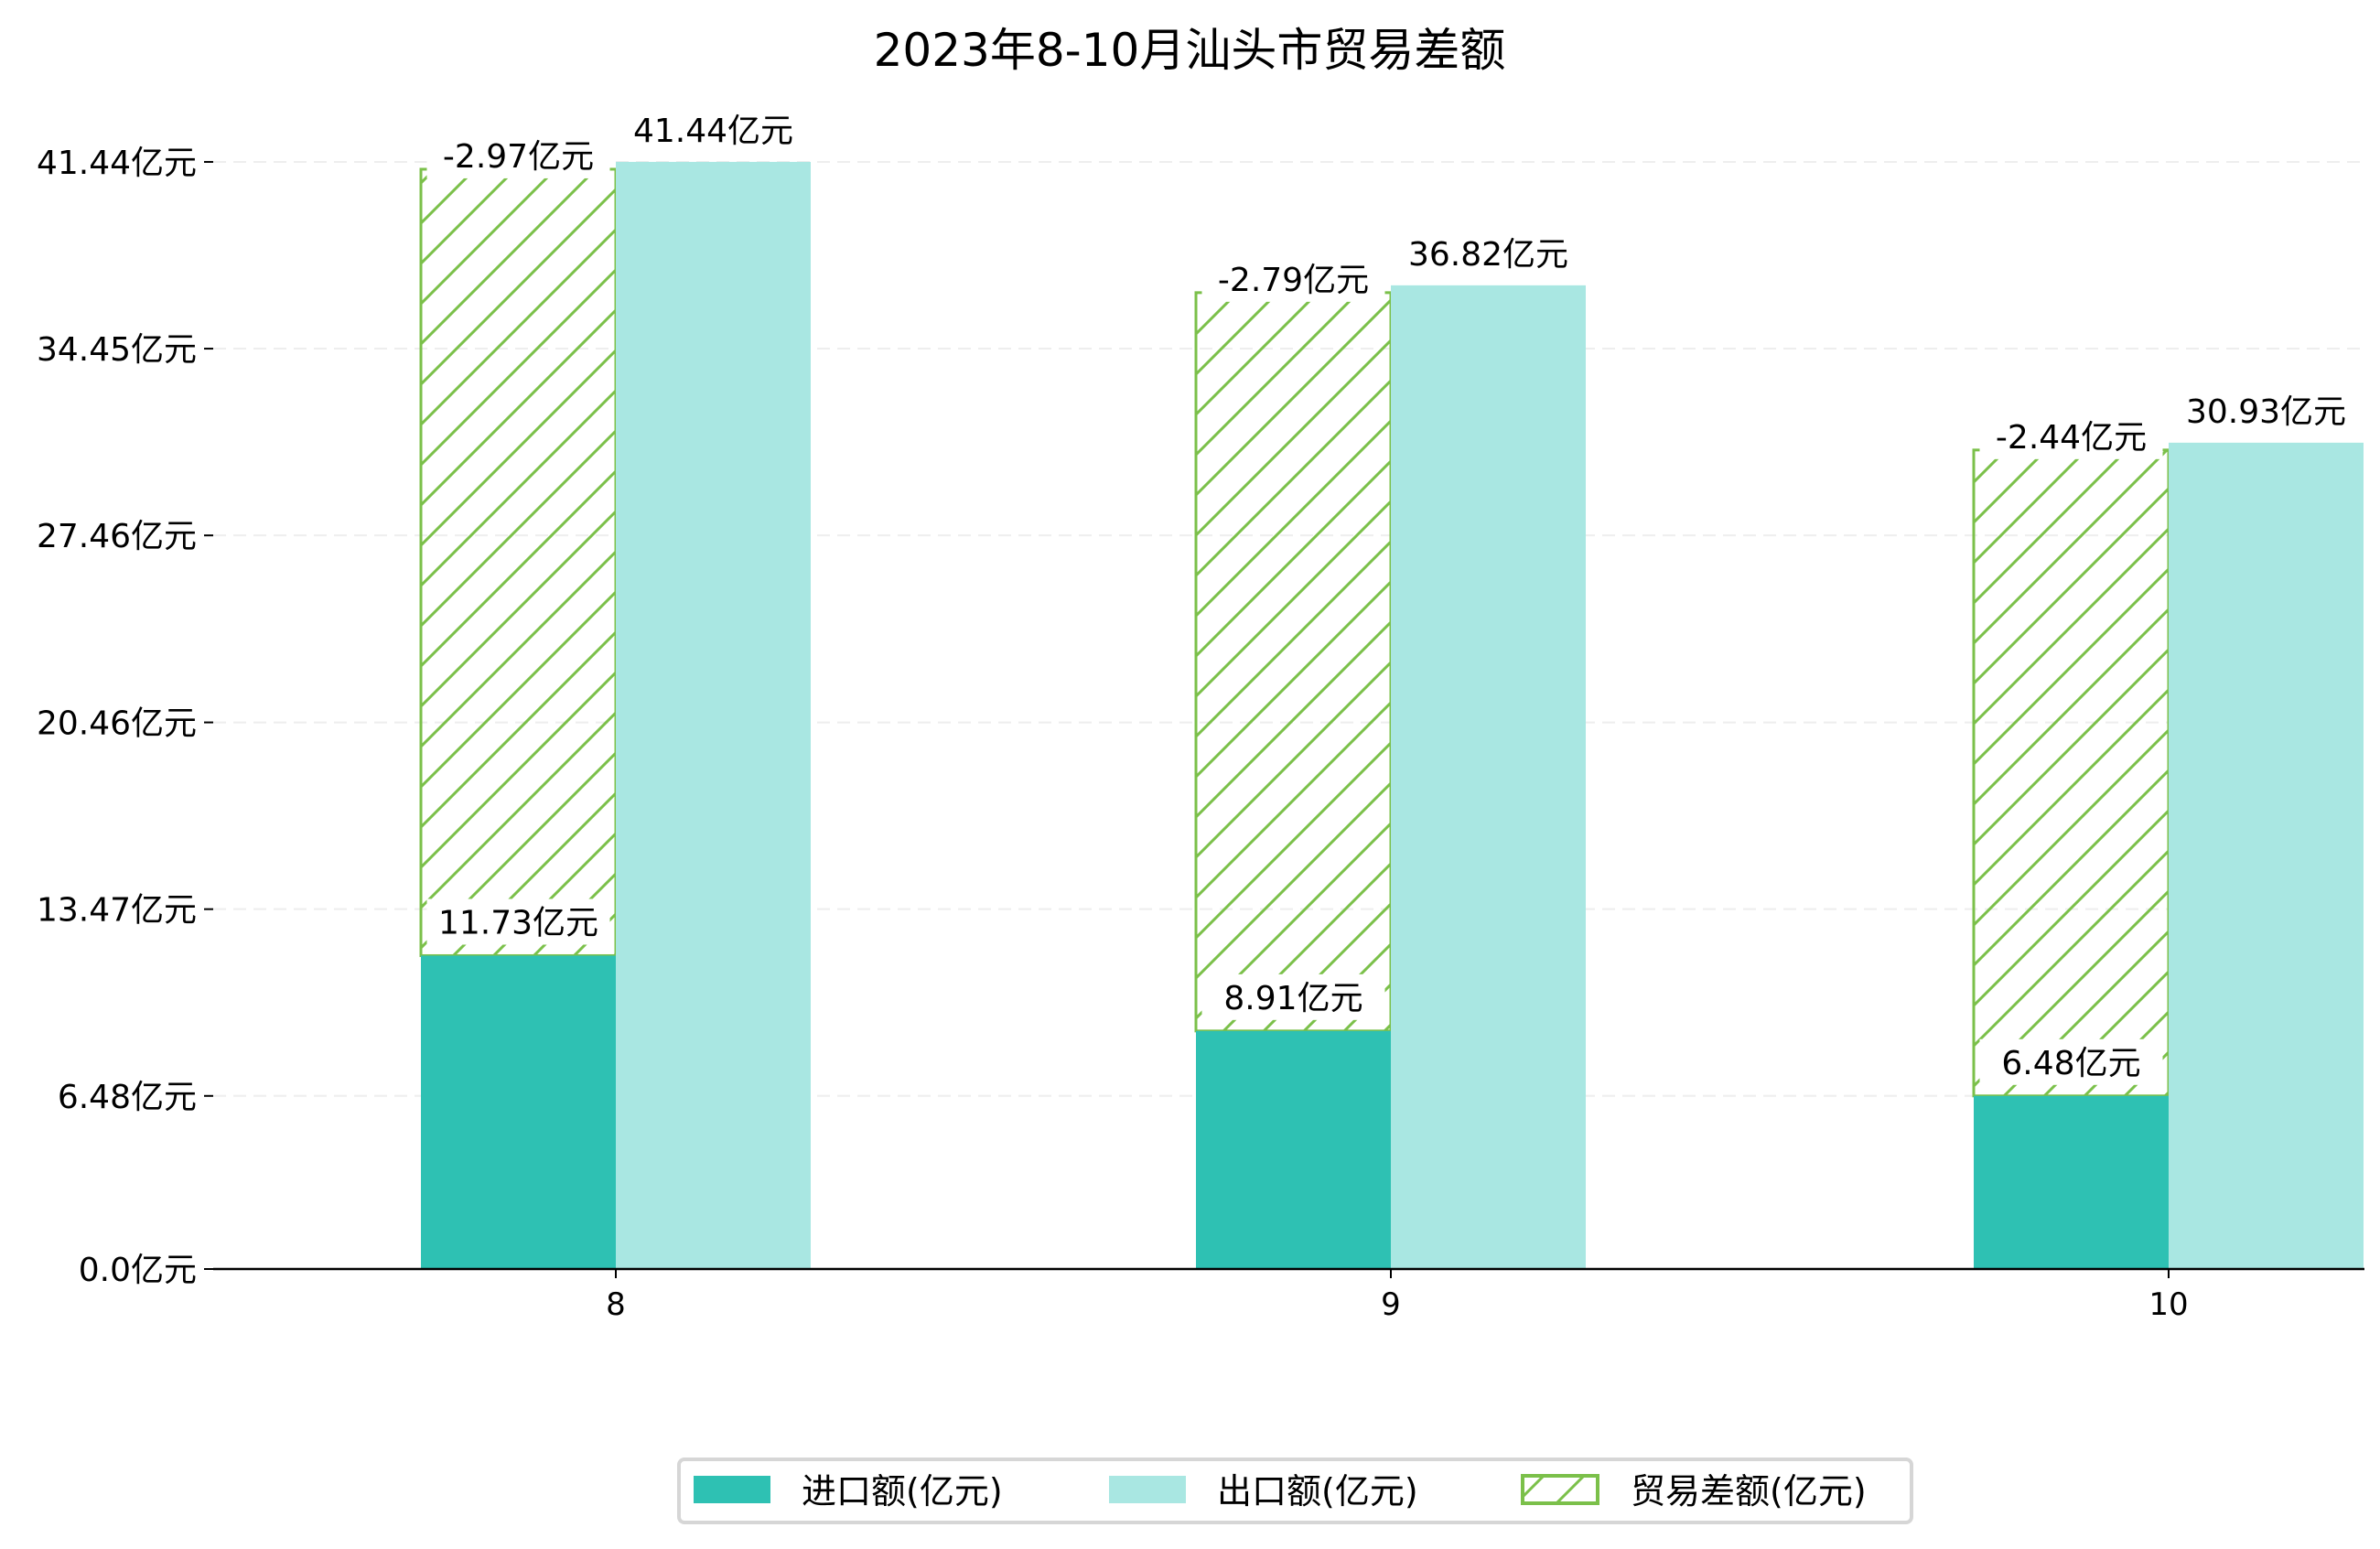 Image resolution: width=2380 pixels, height=1549 pixels. What do you see at coordinates (117, 724) in the screenshot?
I see `y-tick-label: 20.46亿元` at bounding box center [117, 724].